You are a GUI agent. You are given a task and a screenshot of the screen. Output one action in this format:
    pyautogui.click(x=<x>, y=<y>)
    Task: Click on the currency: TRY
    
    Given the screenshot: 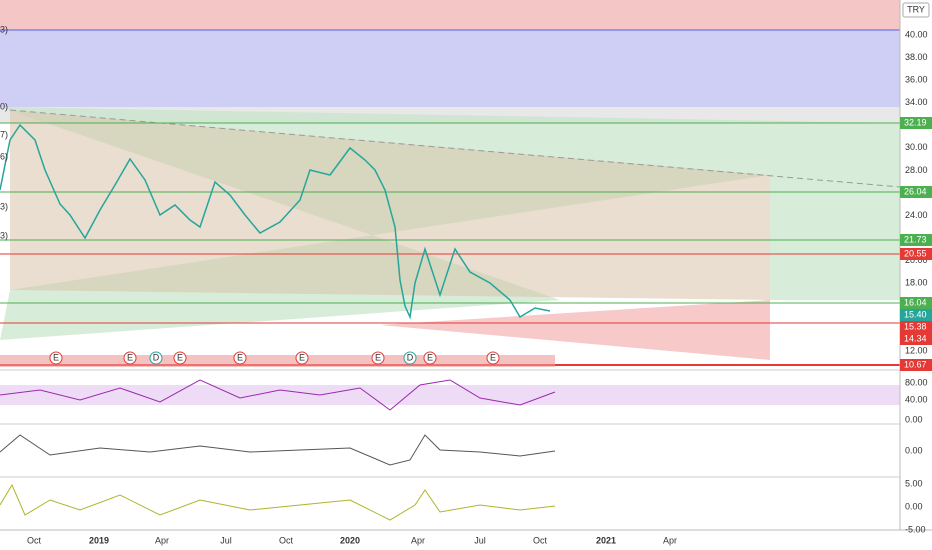 What is the action you would take?
    pyautogui.click(x=916, y=9)
    